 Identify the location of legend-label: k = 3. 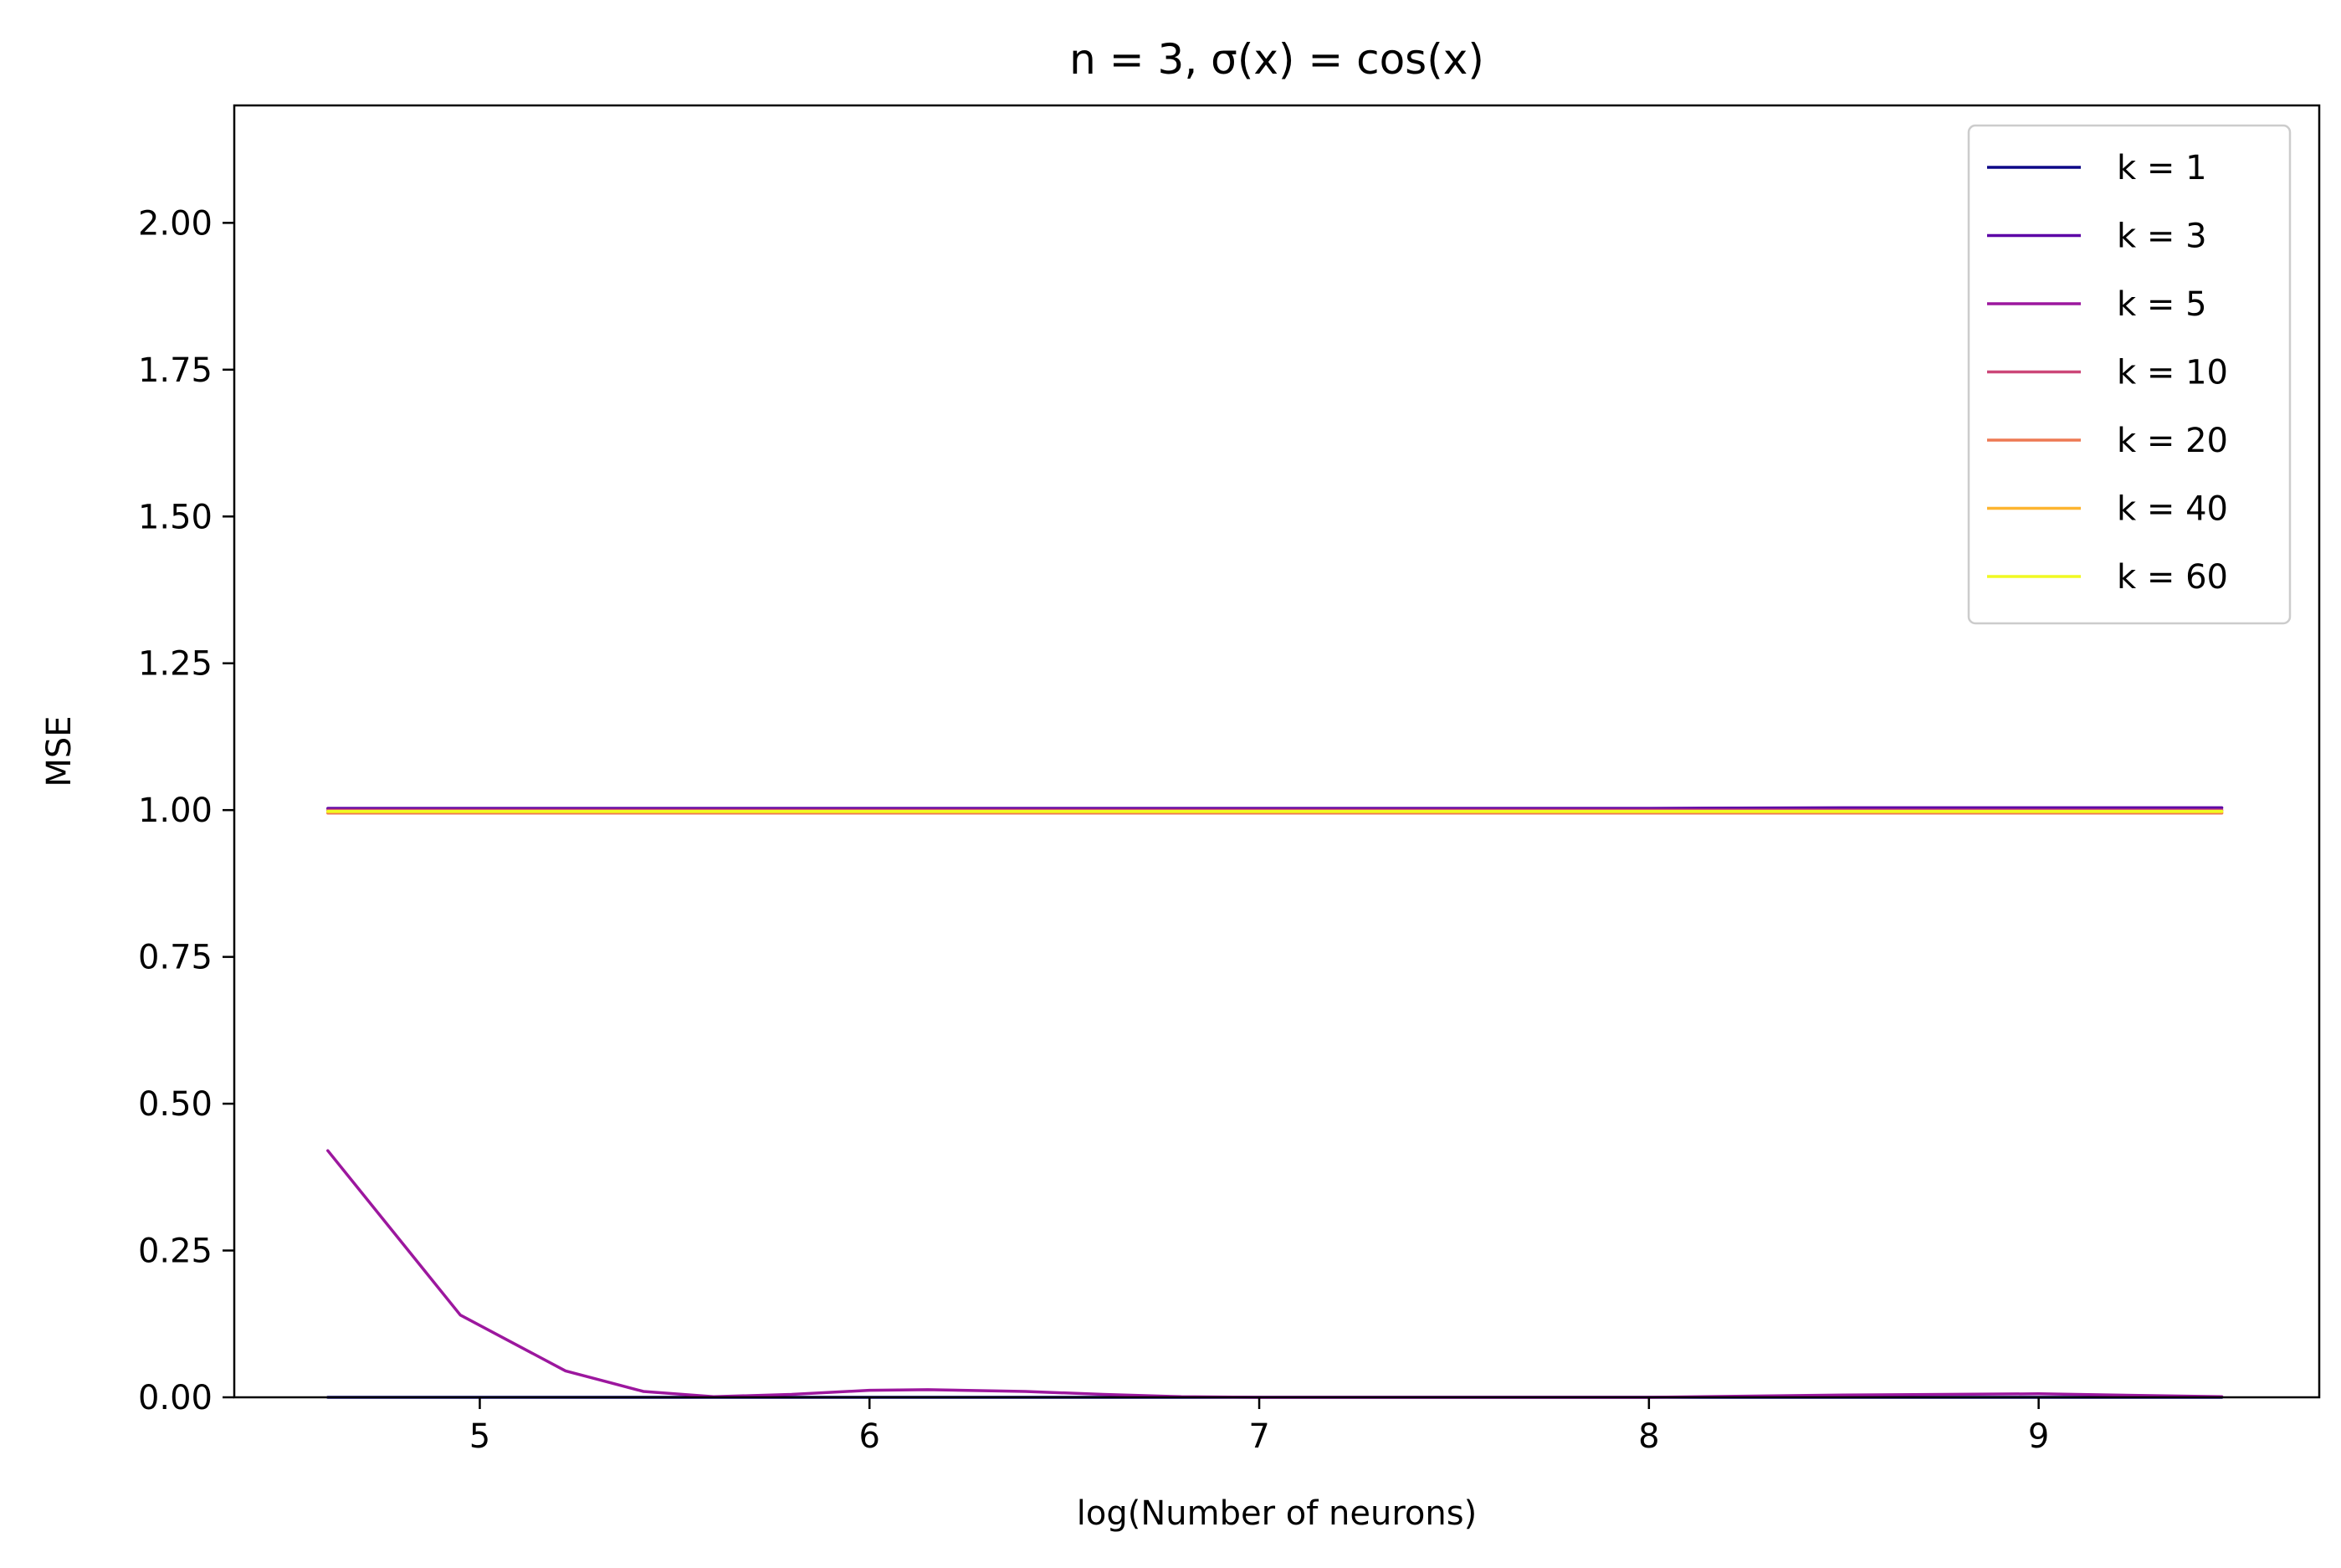
(2162, 237).